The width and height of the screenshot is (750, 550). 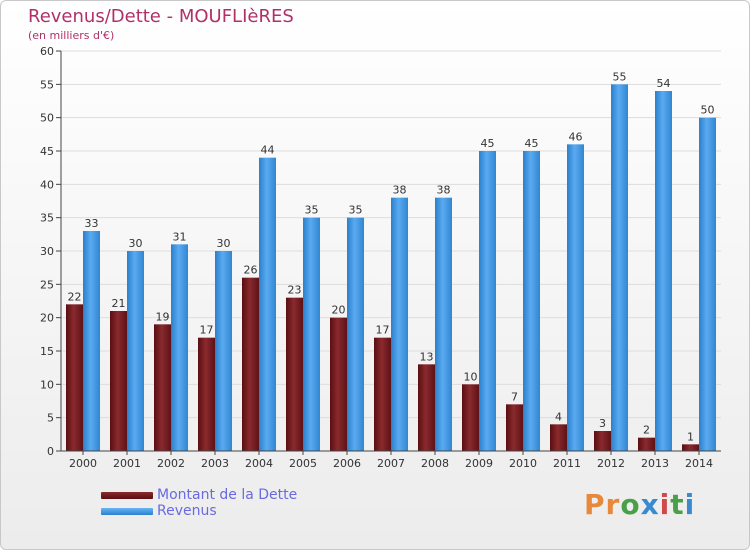 What do you see at coordinates (47, 218) in the screenshot?
I see `y-tick-label: 35` at bounding box center [47, 218].